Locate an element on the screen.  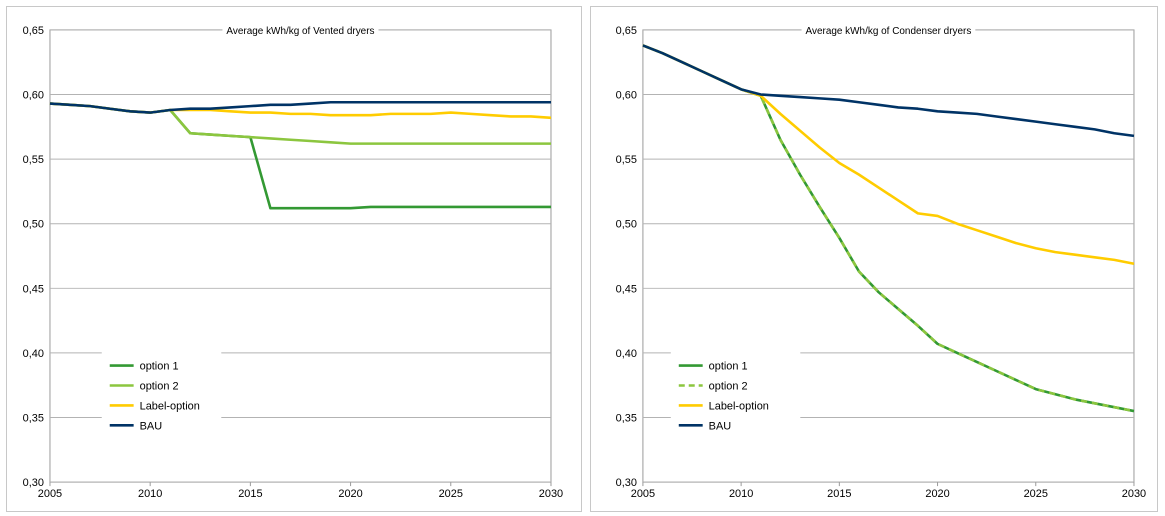
chart-title: Average kWh/kg of Vented dryers is located at coordinates (300, 31).